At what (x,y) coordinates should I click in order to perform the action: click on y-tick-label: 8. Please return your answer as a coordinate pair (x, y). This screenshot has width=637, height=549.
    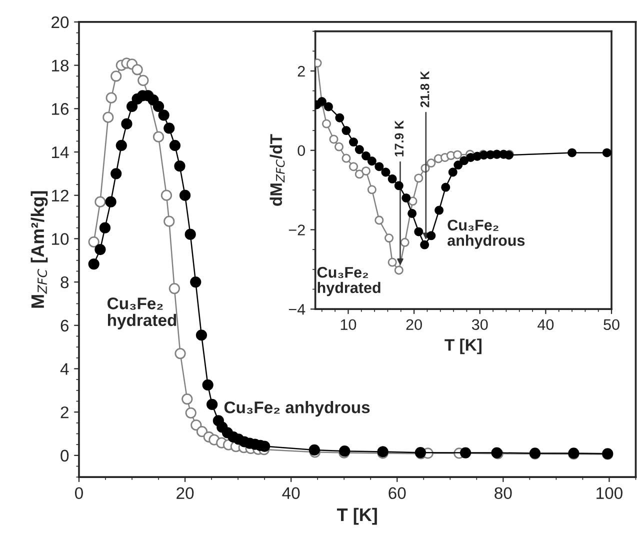
    Looking at the image, I should click on (64, 282).